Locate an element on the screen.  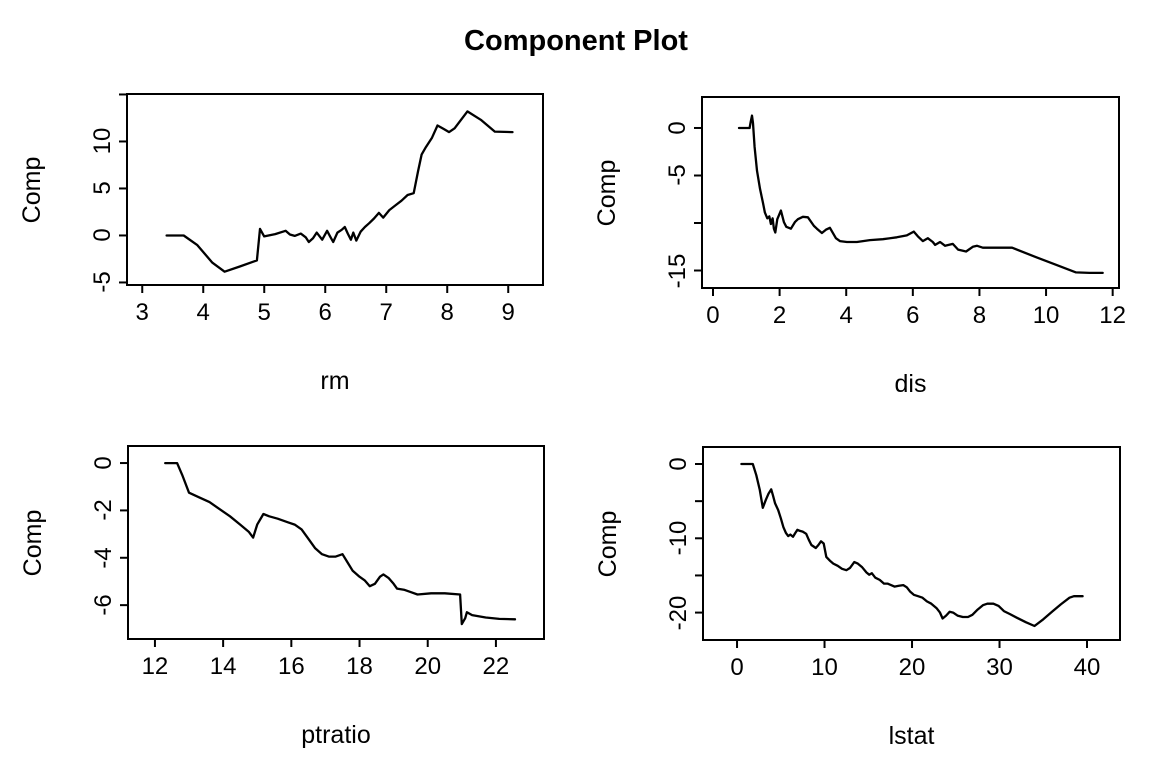
plot-area-ptratio: 12 14 16 18 20 22 0 -2 -4 -6 is located at coordinates (317, 562).